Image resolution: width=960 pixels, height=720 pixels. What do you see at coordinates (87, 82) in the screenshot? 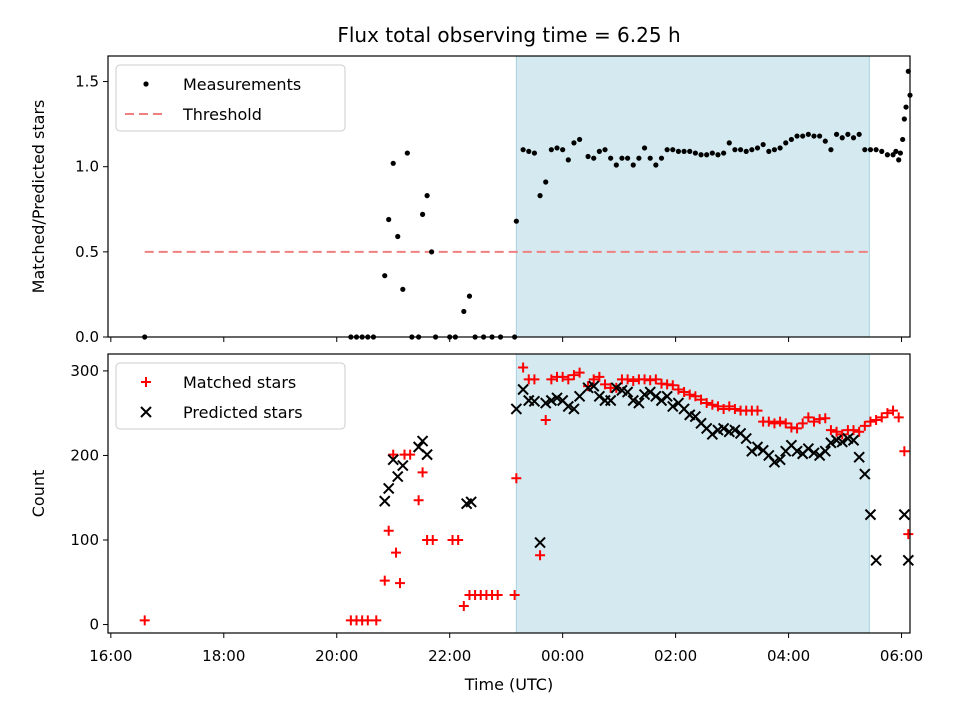
I see `y-tick-label: 1.5` at bounding box center [87, 82].